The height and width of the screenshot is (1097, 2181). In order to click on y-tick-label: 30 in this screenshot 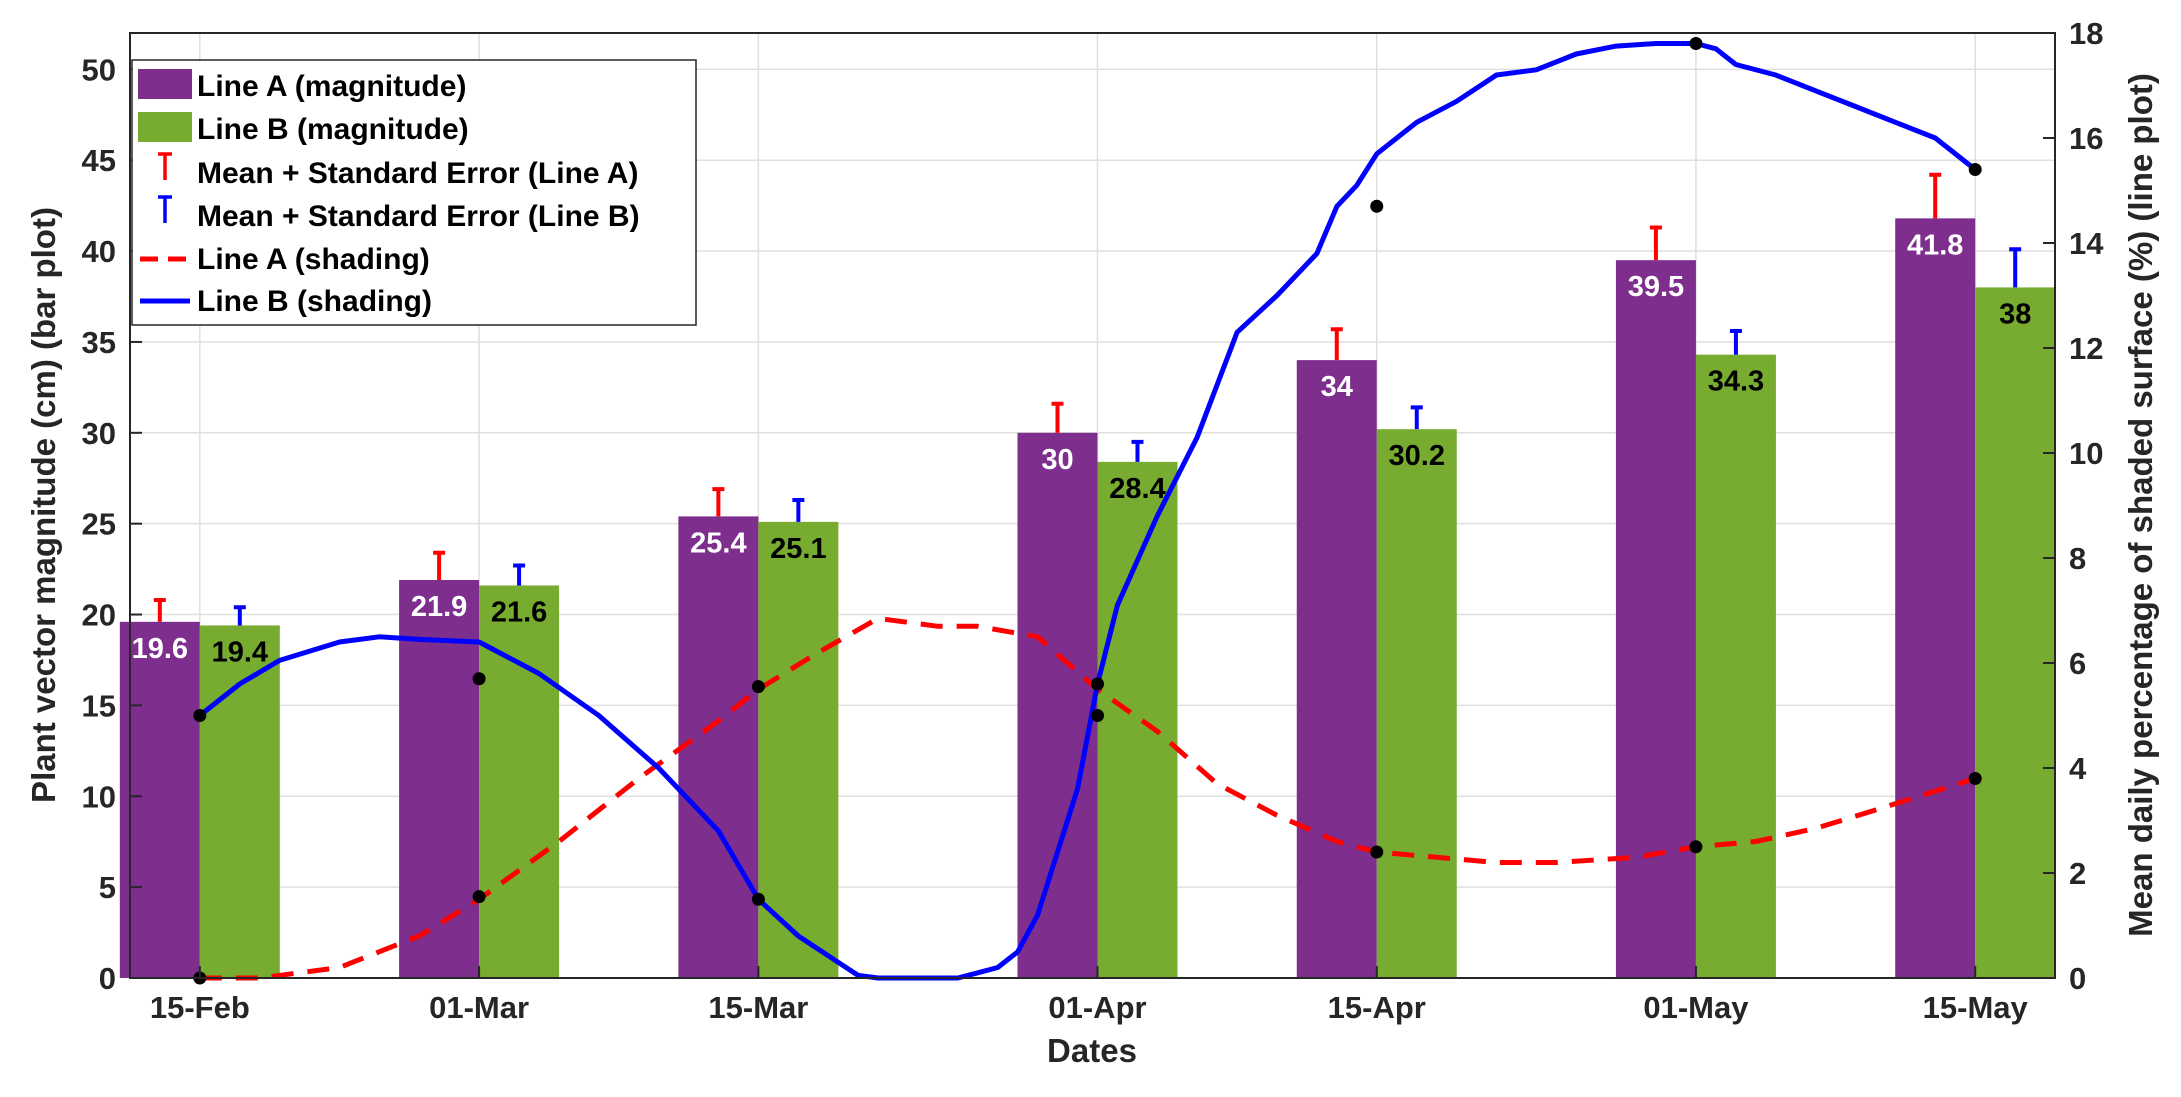, I will do `click(99, 433)`.